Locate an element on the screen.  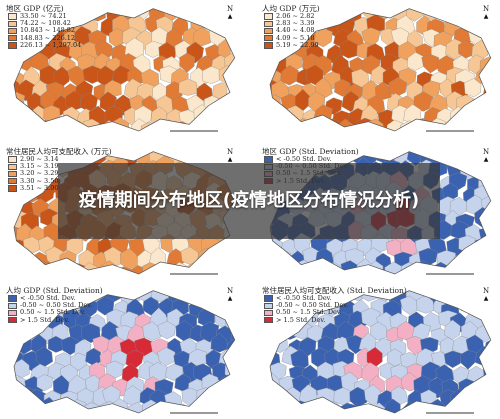
legend-label: 2.83 ~ 3.39 is located at coordinates (295, 23).